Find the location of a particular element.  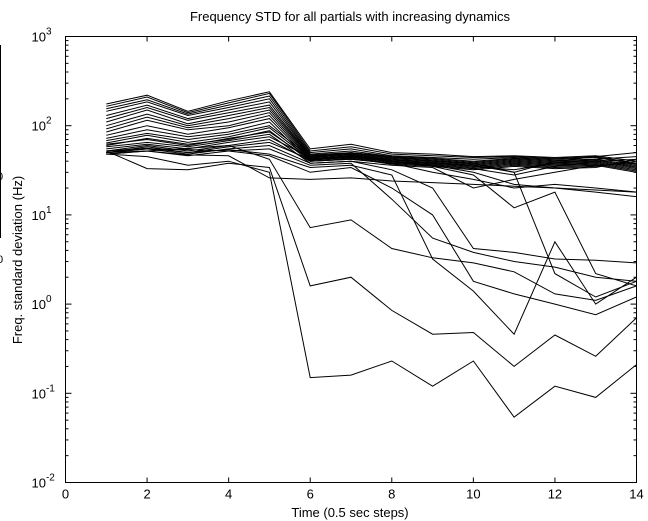

x-tick-label: 0 is located at coordinates (65, 494).